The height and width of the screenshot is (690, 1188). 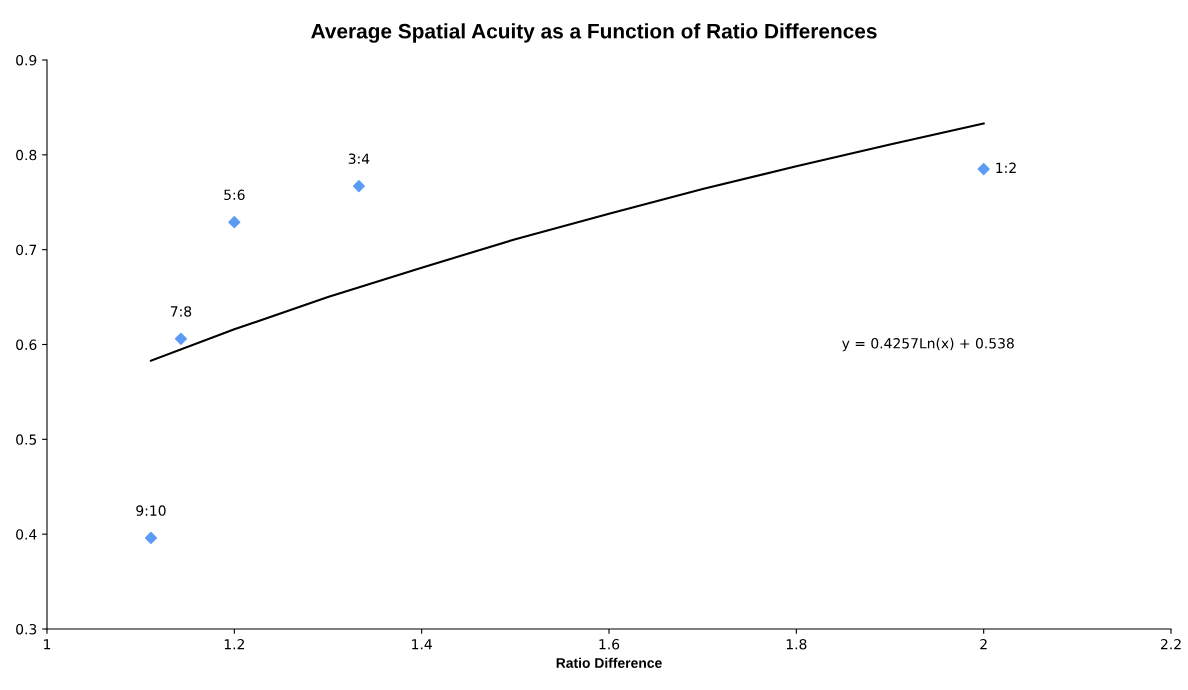 I want to click on x-tick-label: 1.2, so click(x=234, y=644).